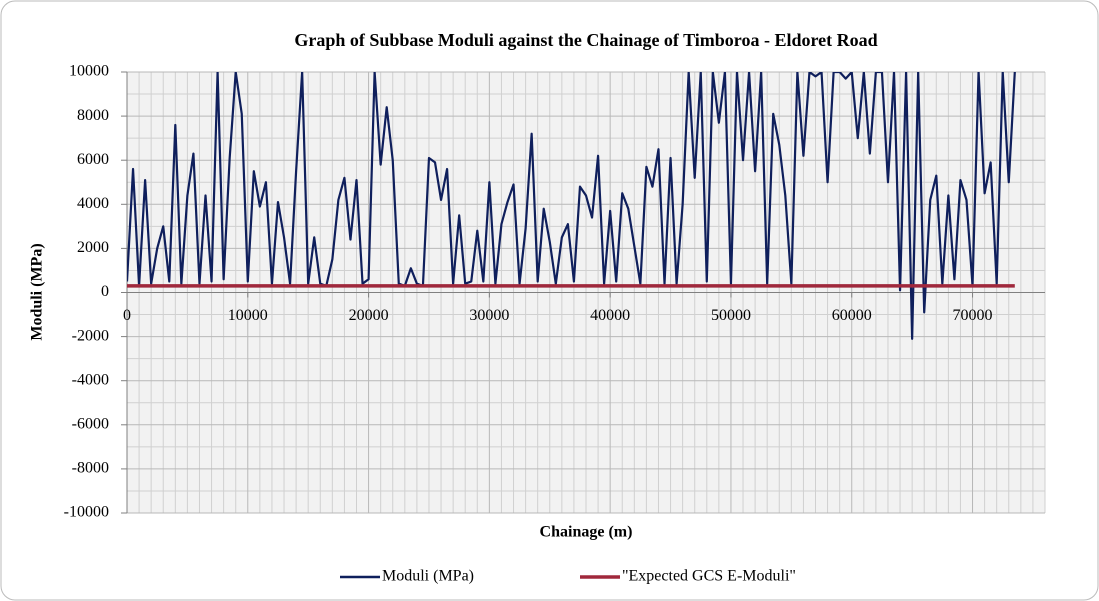  I want to click on y-tick-label: 4000, so click(93, 203).